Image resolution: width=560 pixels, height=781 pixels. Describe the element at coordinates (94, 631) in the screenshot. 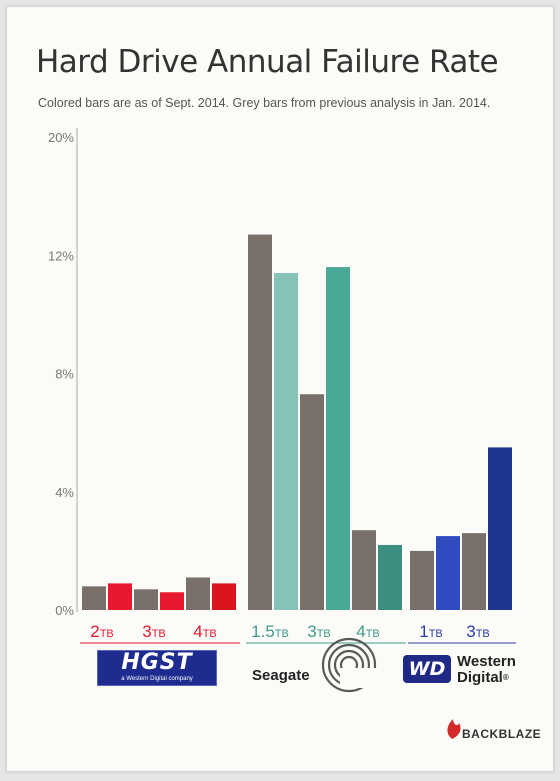

I see `category-size: 2` at that location.